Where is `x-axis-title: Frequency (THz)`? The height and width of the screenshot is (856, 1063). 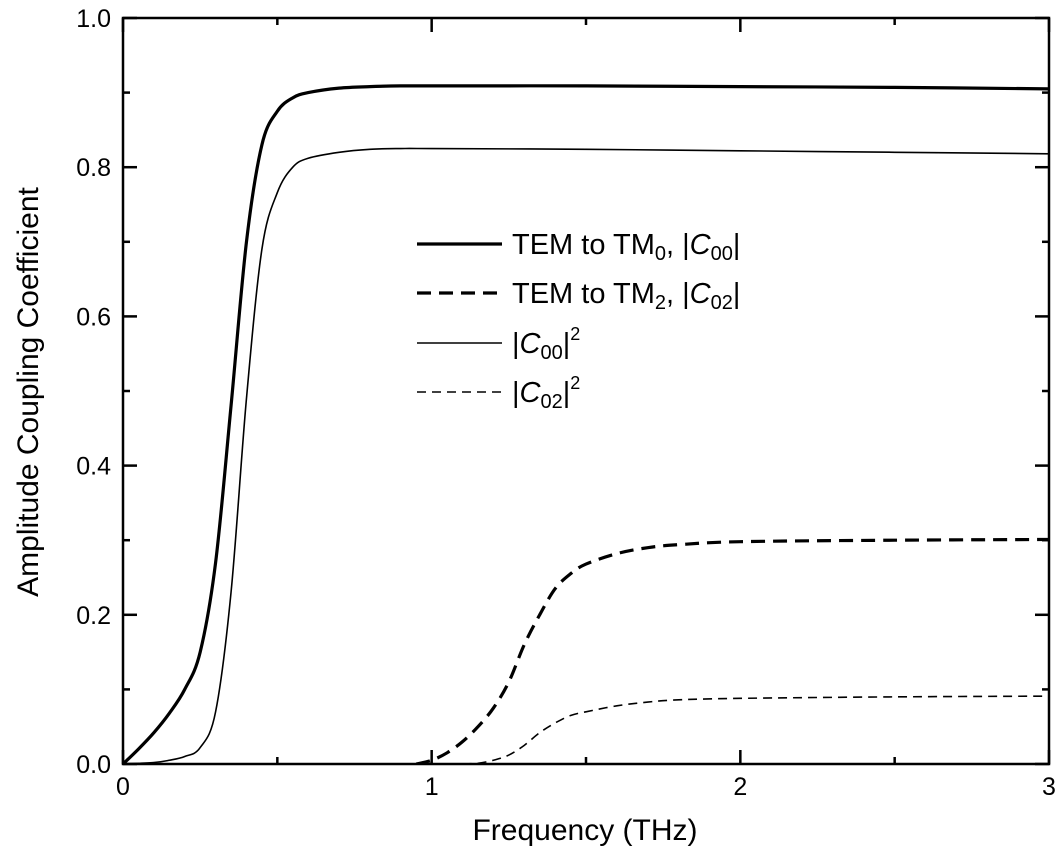
x-axis-title: Frequency (THz) is located at coordinates (584, 830).